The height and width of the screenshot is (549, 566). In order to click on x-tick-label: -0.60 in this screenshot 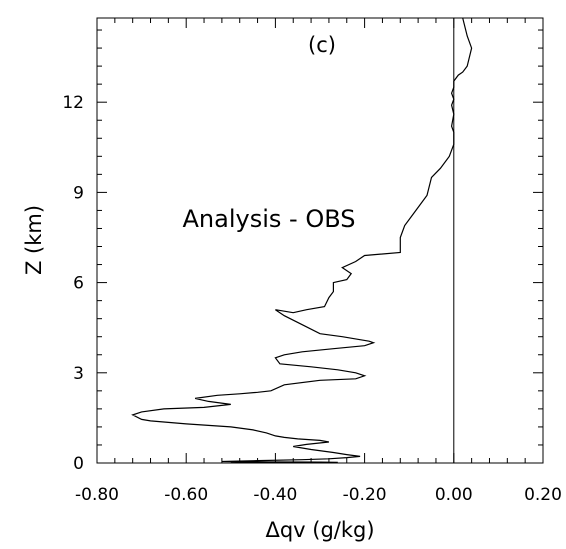, I will do `click(186, 495)`.